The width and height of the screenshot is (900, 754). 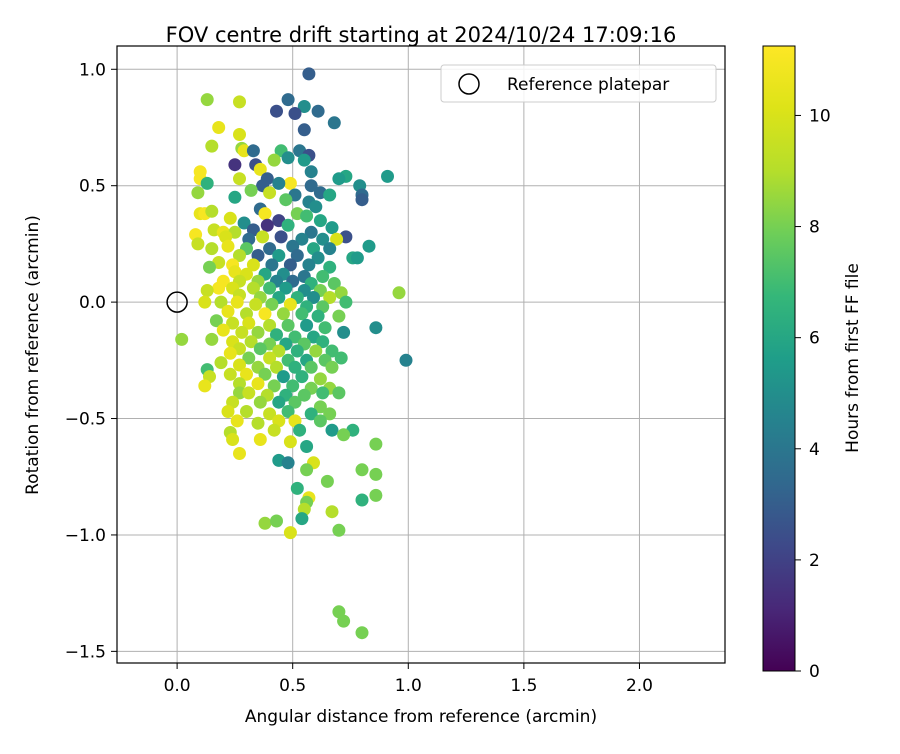 I want to click on legend-marker, so click(x=469, y=84).